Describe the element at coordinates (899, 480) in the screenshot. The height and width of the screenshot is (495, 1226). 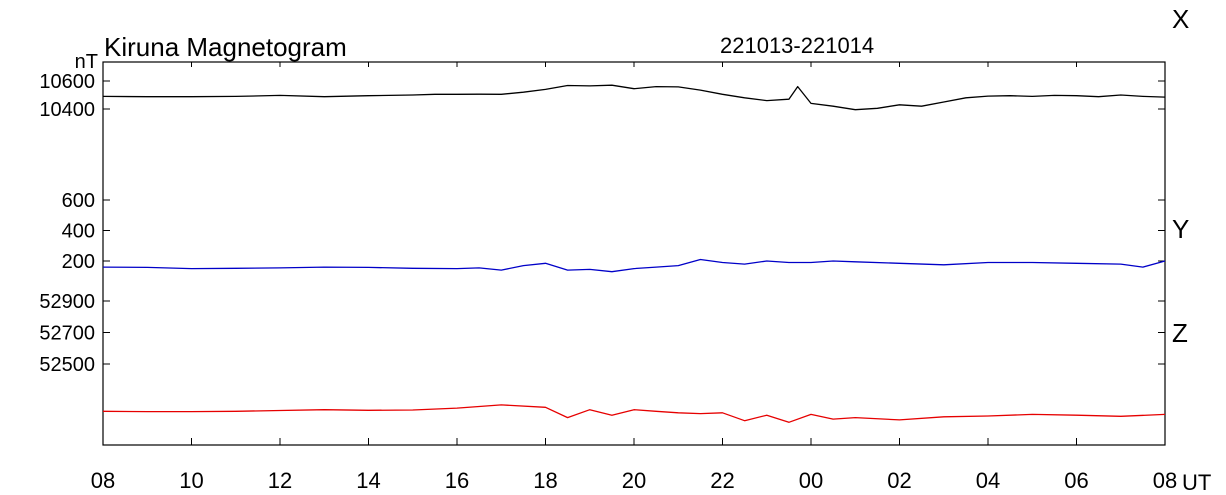
I see `x-tick-label: 02` at that location.